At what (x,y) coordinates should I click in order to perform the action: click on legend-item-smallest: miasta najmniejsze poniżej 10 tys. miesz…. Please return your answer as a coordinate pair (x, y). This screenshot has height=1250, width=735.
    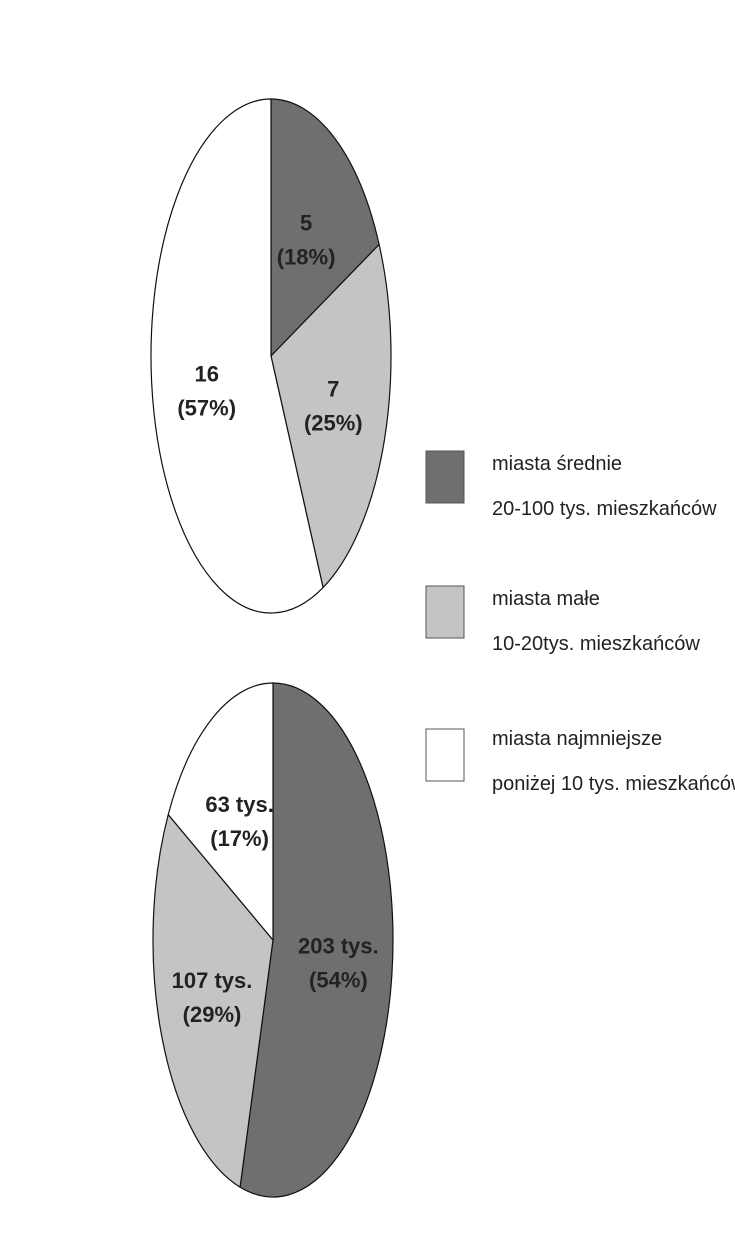
    Looking at the image, I should click on (580, 761).